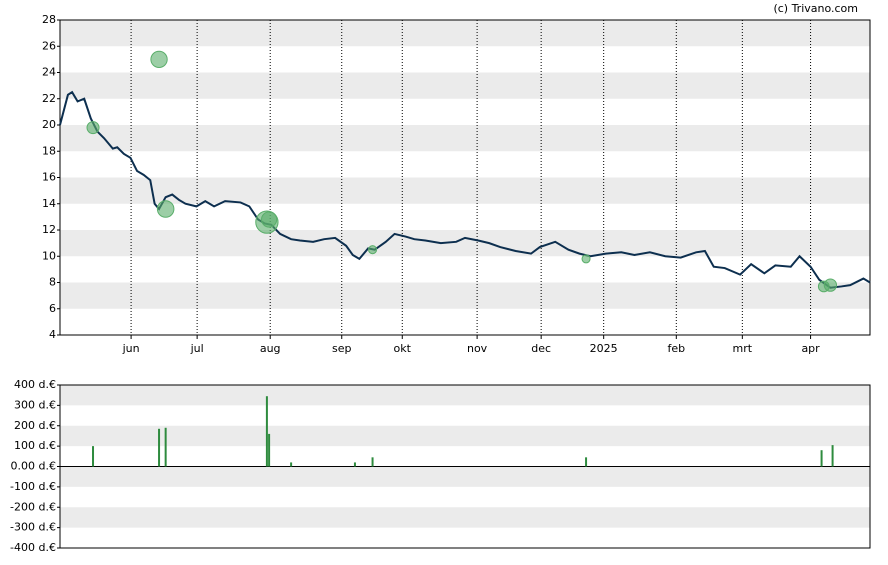  Describe the element at coordinates (815, 8) in the screenshot. I see `credit: (c) Trivano.com` at that location.